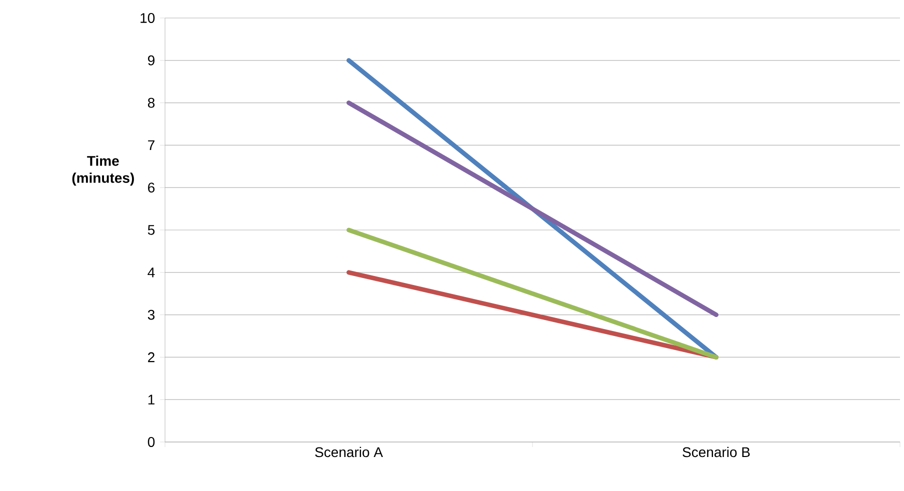 This screenshot has height=491, width=904. Describe the element at coordinates (716, 452) in the screenshot. I see `x-tick-label: Scenario B` at that location.